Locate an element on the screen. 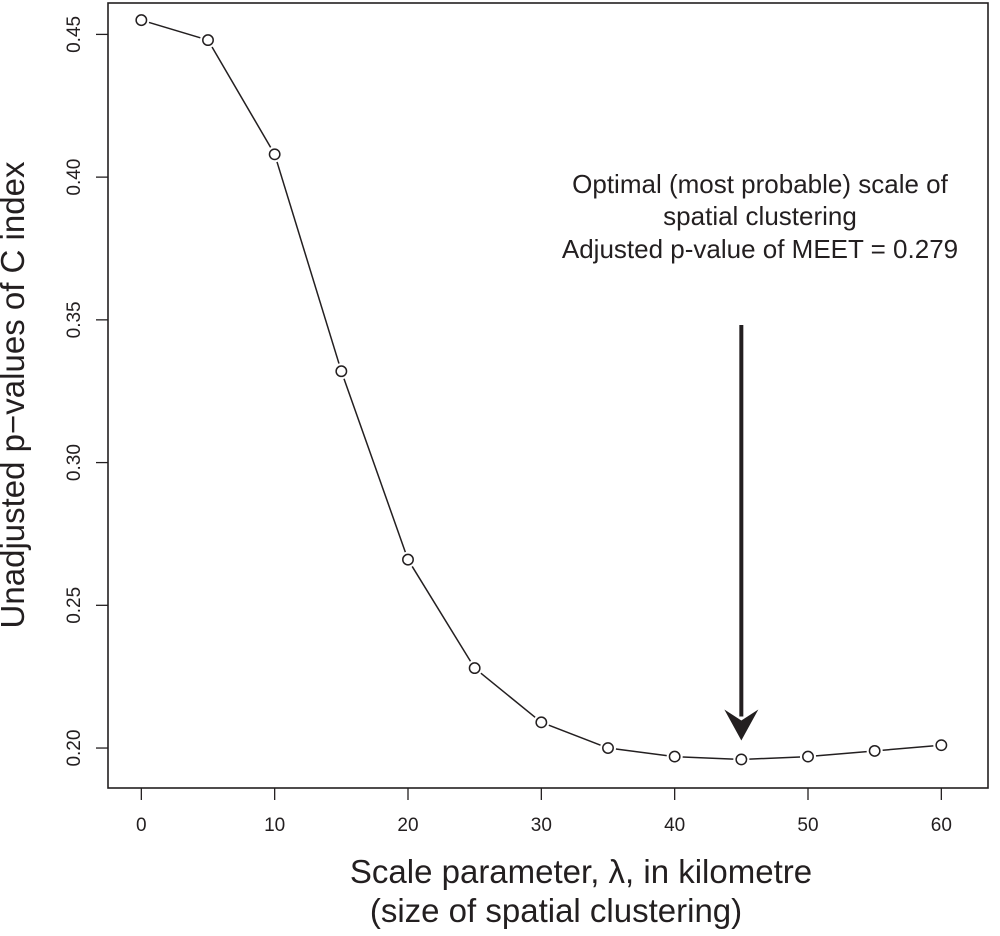 The image size is (1000, 936). y-axis: 0.20 0.25 0.30 0.35 0.40 0.45 is located at coordinates (86, 391).